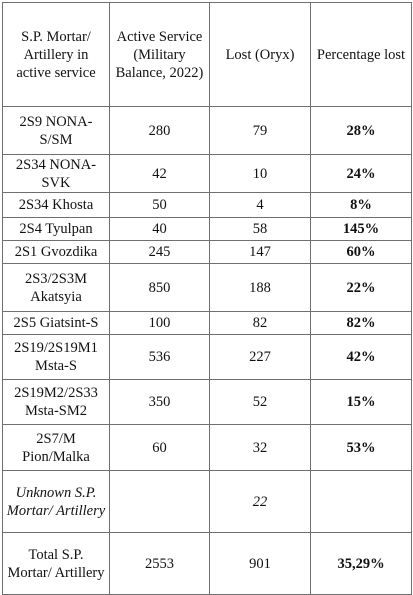 This screenshot has height=595, width=413. What do you see at coordinates (260, 205) in the screenshot?
I see `lost-count-cell: 4` at bounding box center [260, 205].